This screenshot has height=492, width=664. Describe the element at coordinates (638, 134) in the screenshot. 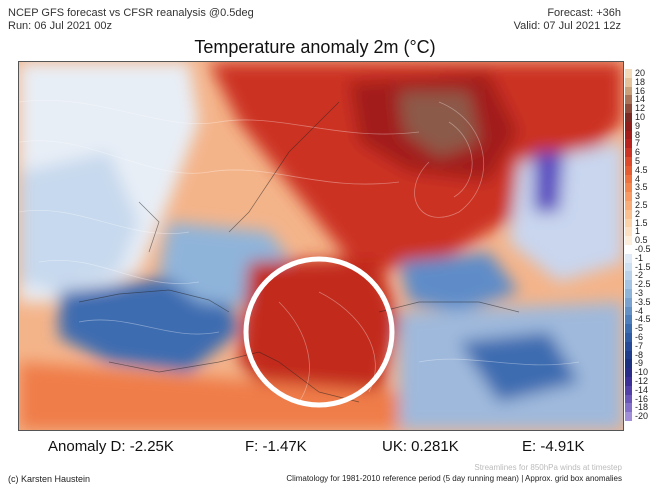

I see `legend-label: 8` at that location.